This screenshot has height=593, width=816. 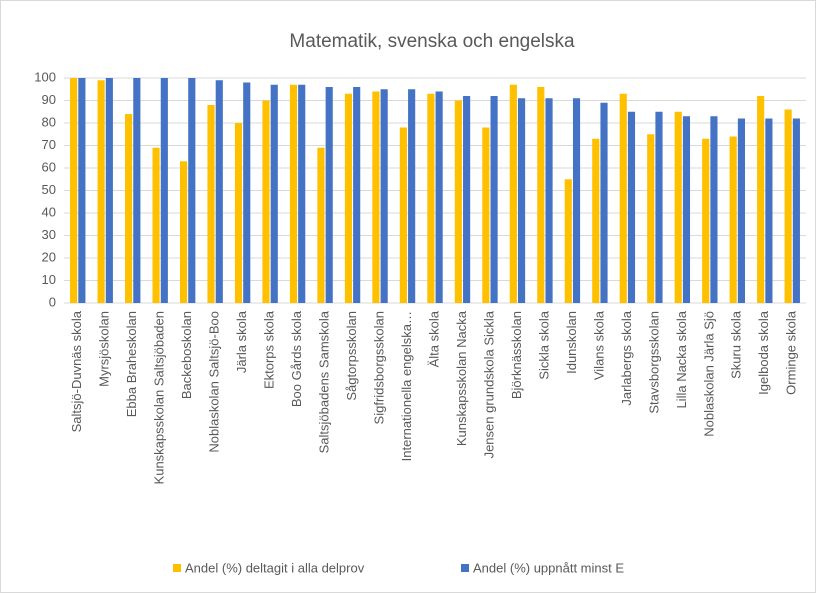 What do you see at coordinates (736, 344) in the screenshot?
I see `x-tick-label: Skuru skola` at bounding box center [736, 344].